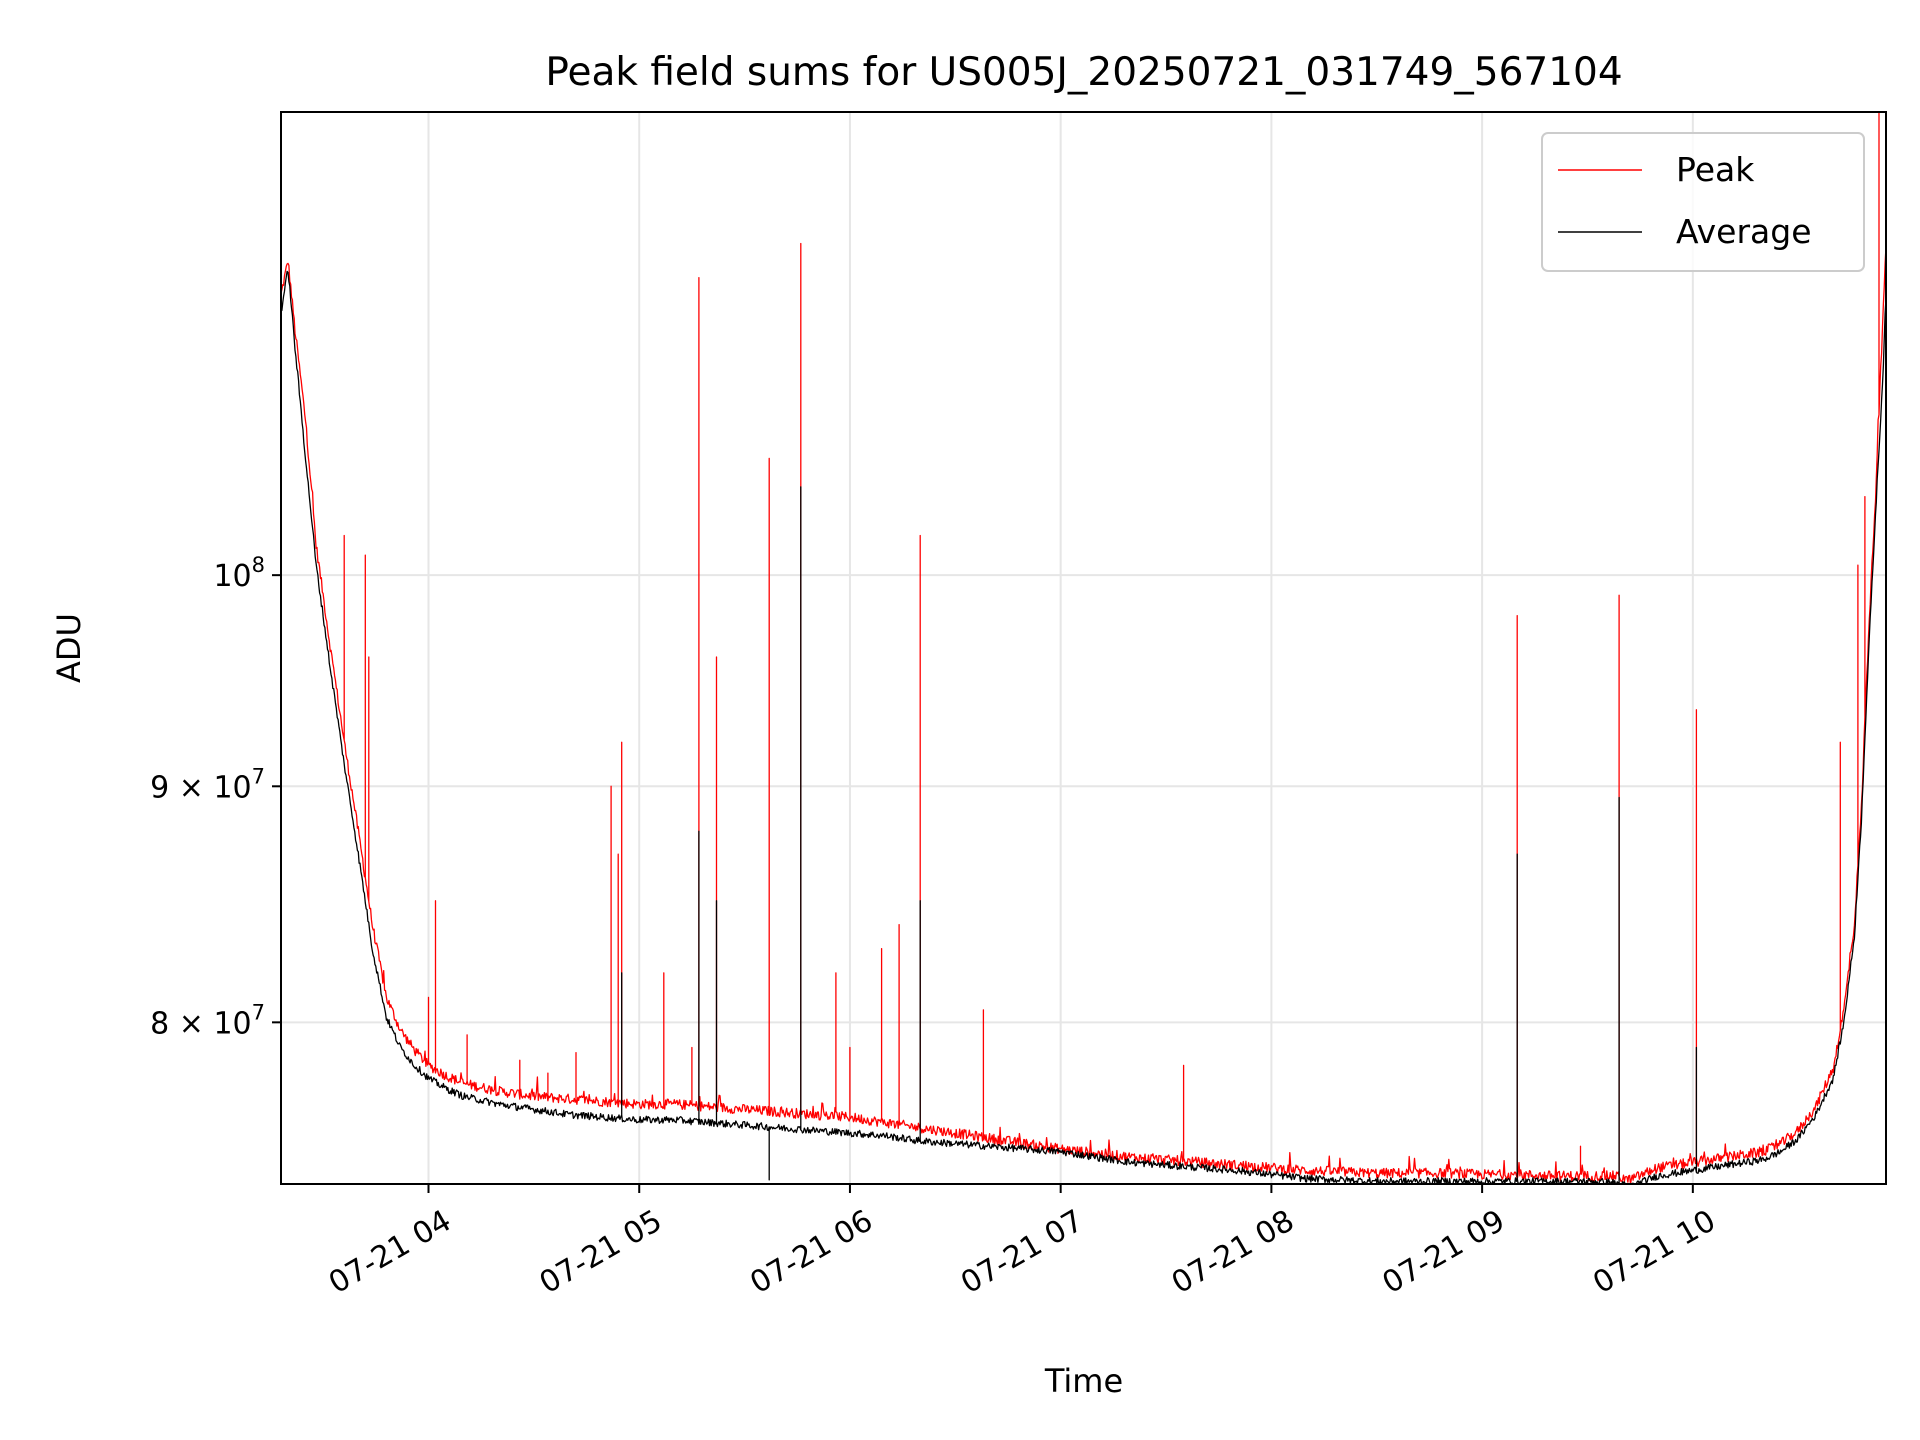 This screenshot has height=1440, width=1920. I want to click on legend-peak-label: Peak, so click(1715, 169).